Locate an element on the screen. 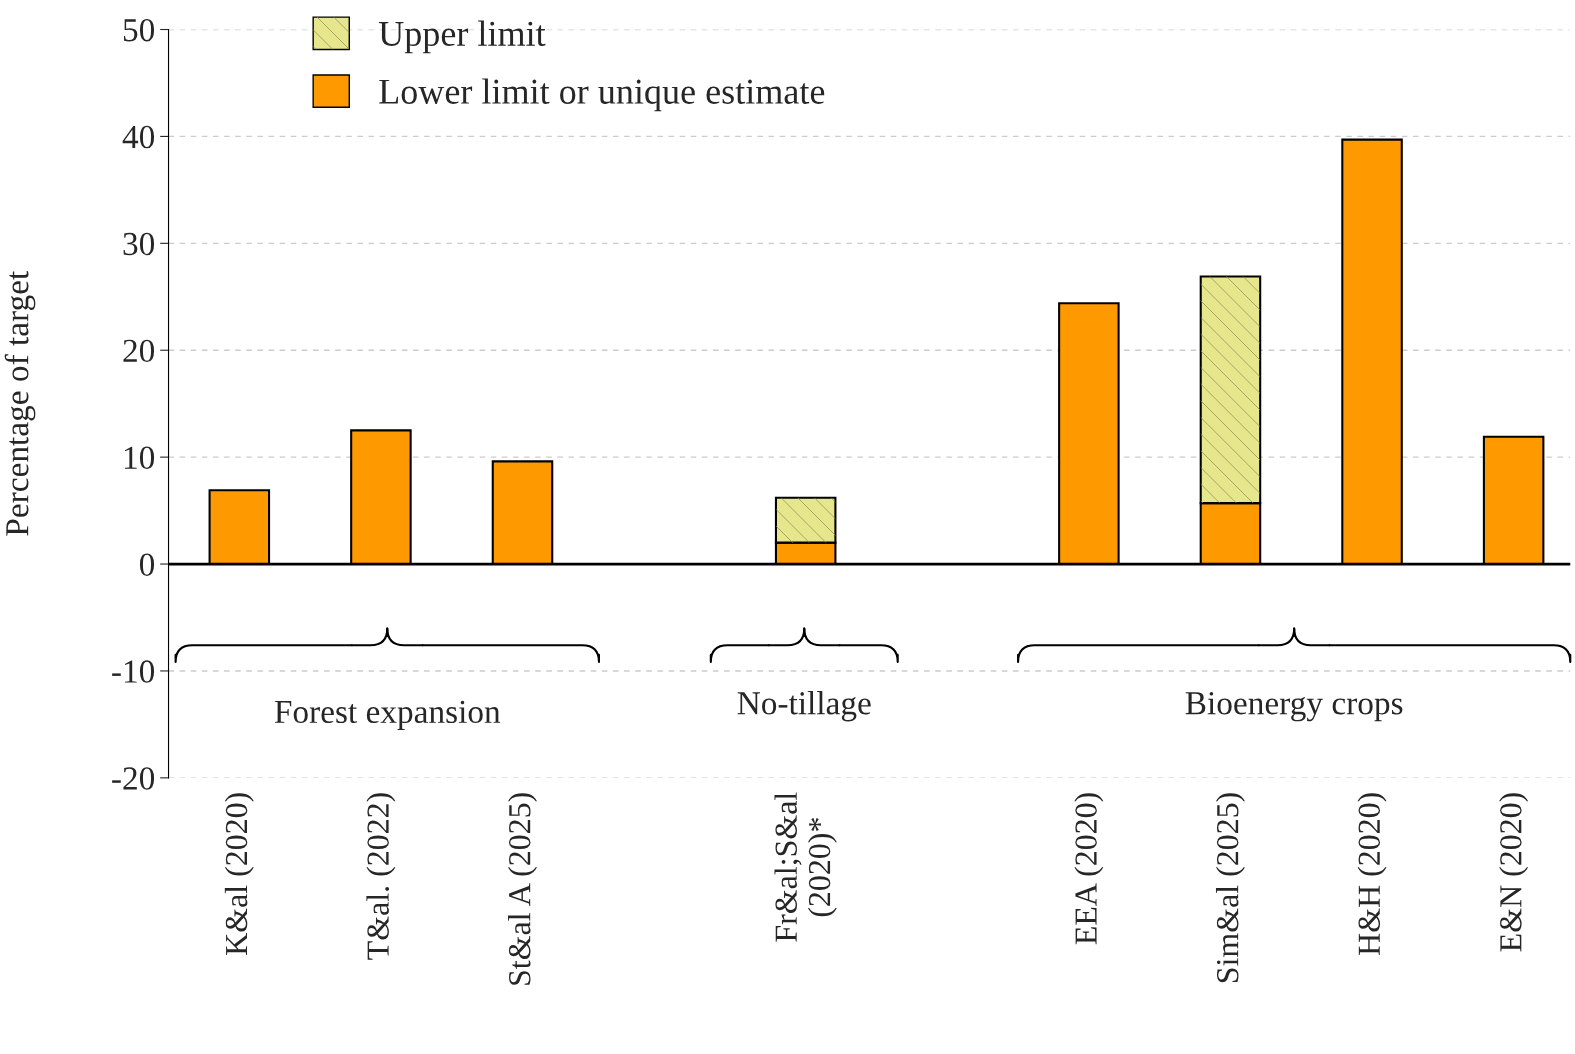 The image size is (1575, 1054). y-tick-label: 40 is located at coordinates (138, 137).